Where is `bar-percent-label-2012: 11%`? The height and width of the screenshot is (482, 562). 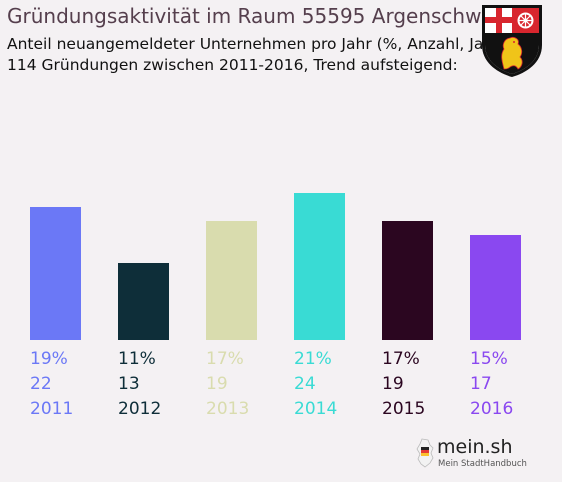
bar-percent-label-2012: 11% is located at coordinates (137, 359).